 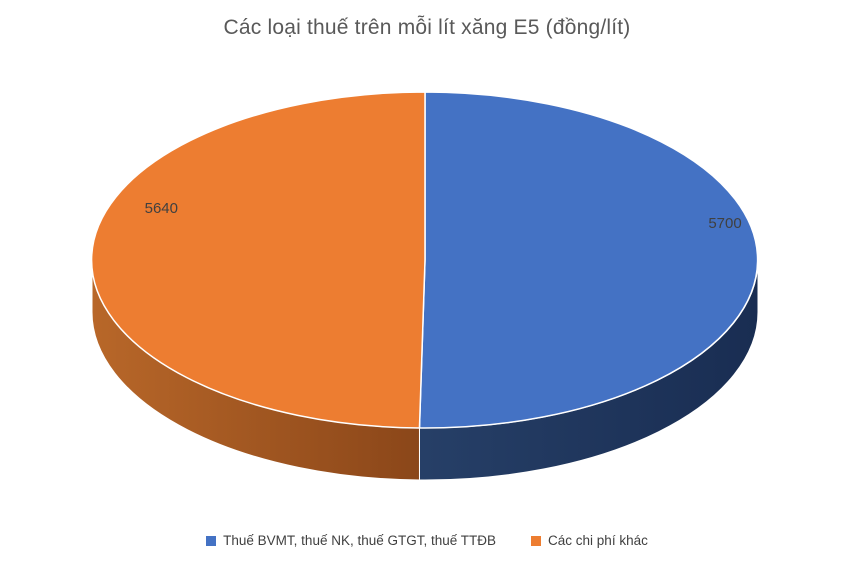 What do you see at coordinates (161, 208) in the screenshot?
I see `data-label-slice-1: 5640` at bounding box center [161, 208].